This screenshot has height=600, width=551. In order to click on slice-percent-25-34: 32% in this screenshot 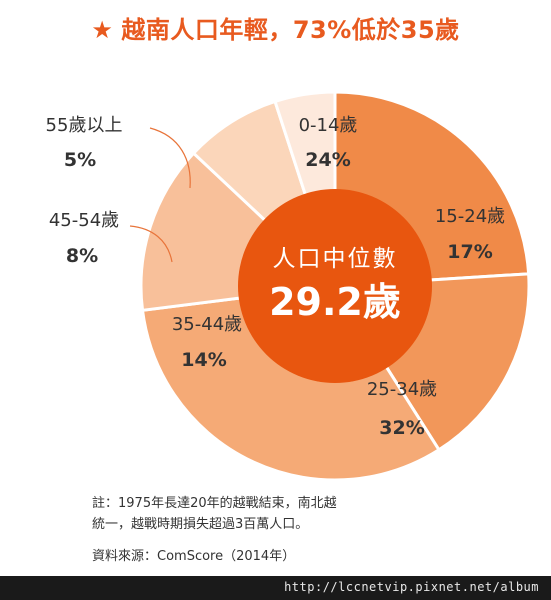, I will do `click(401, 428)`.